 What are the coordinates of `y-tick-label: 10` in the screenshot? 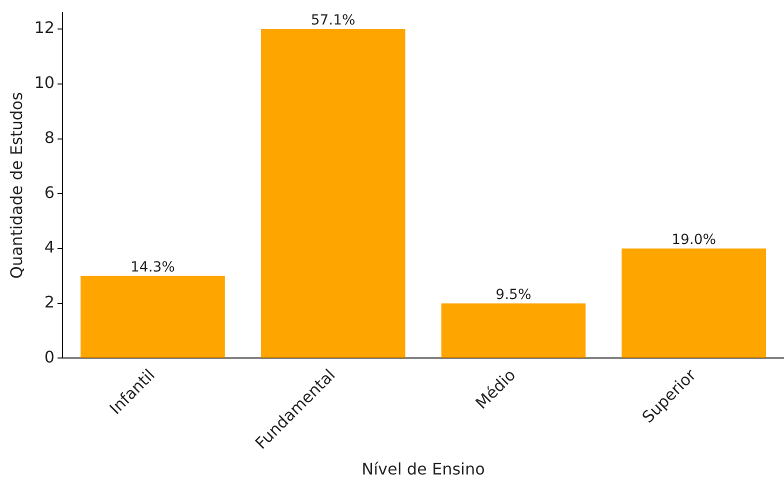 It's located at (44, 82).